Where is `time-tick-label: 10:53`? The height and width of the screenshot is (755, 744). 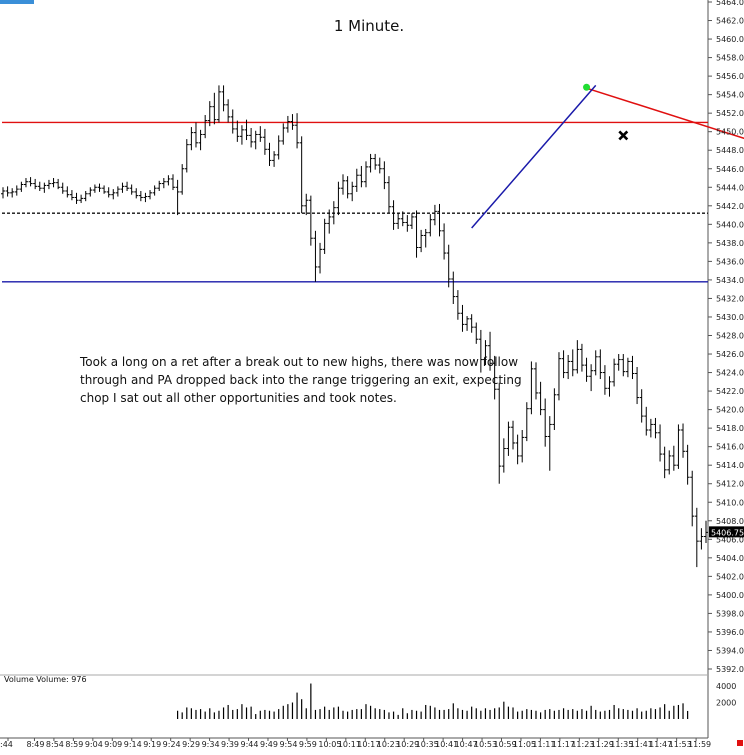 time-tick-label: 10:53 is located at coordinates (485, 744).